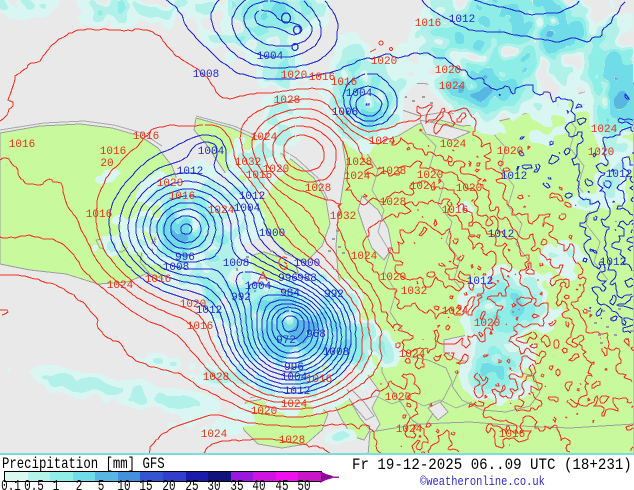 The width and height of the screenshot is (634, 490). What do you see at coordinates (307, 279) in the screenshot?
I see `svg-text: 988` at bounding box center [307, 279].